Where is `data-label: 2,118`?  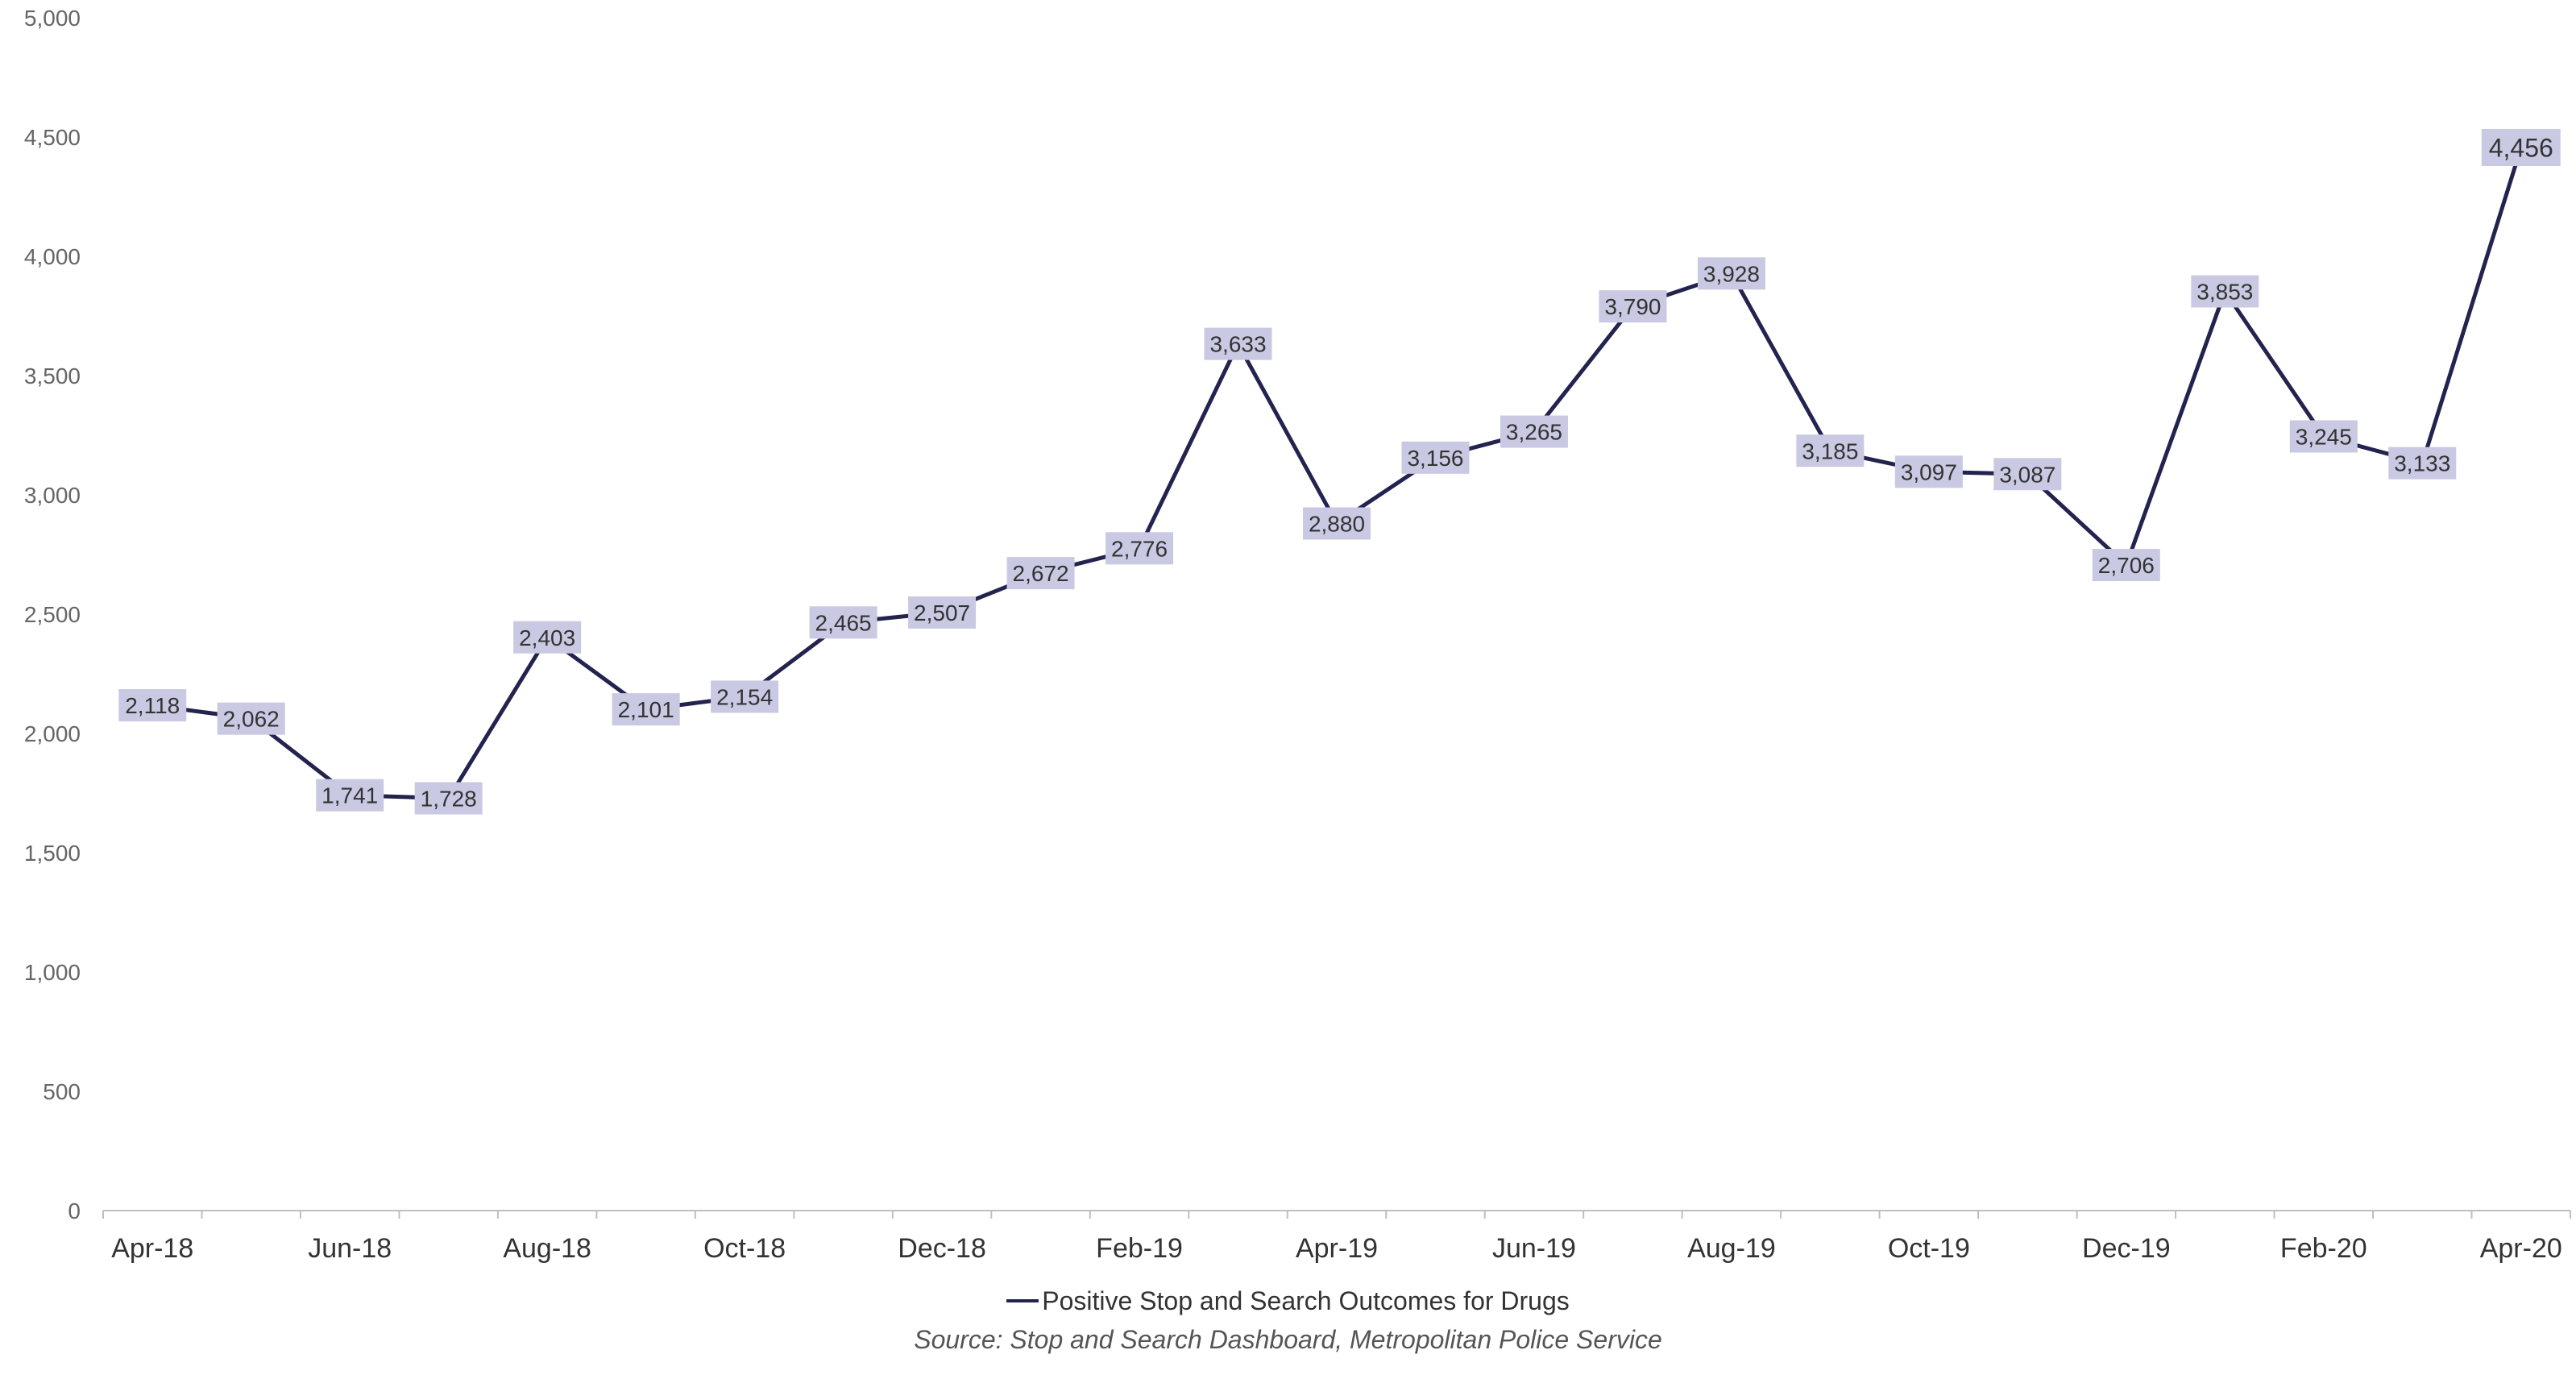
data-label: 2,118 is located at coordinates (152, 705).